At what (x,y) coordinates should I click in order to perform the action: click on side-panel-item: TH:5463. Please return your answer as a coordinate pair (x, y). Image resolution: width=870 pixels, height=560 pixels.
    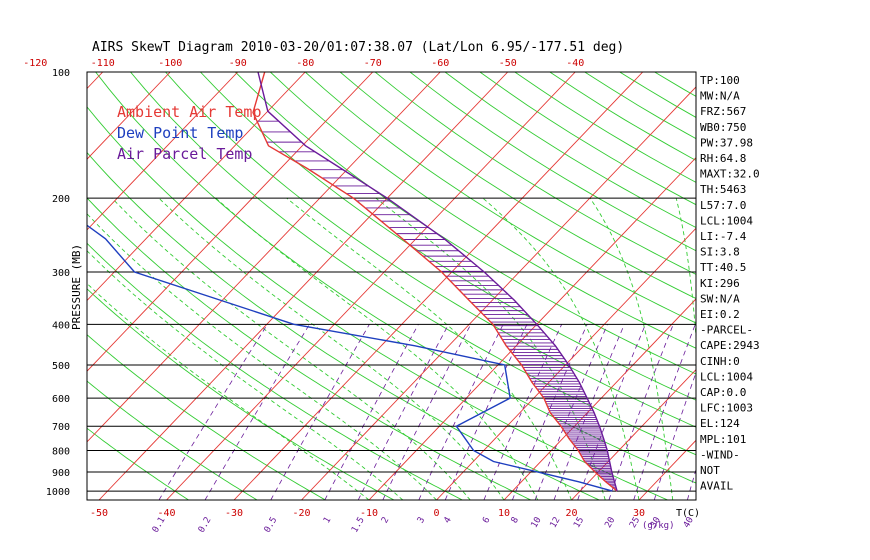
    Looking at the image, I should click on (723, 189).